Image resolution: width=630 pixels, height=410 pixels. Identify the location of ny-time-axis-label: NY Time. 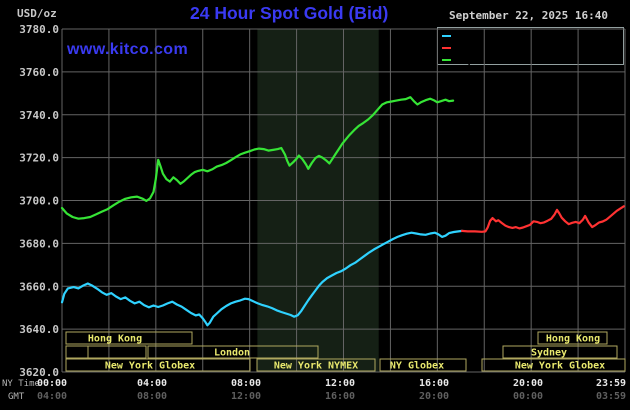
(21, 384).